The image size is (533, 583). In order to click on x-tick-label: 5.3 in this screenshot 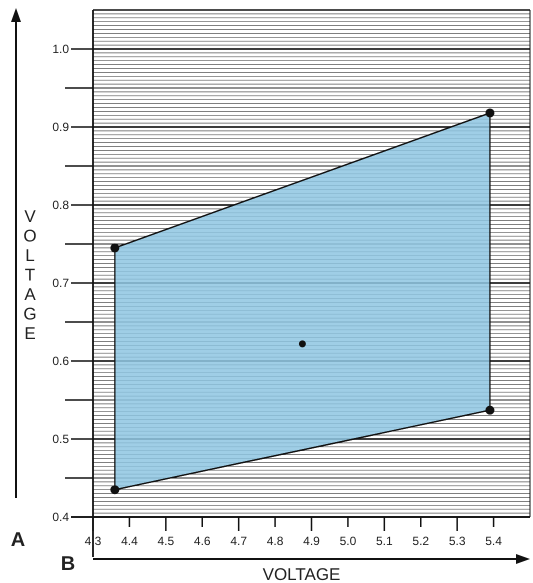, I will do `click(457, 541)`.